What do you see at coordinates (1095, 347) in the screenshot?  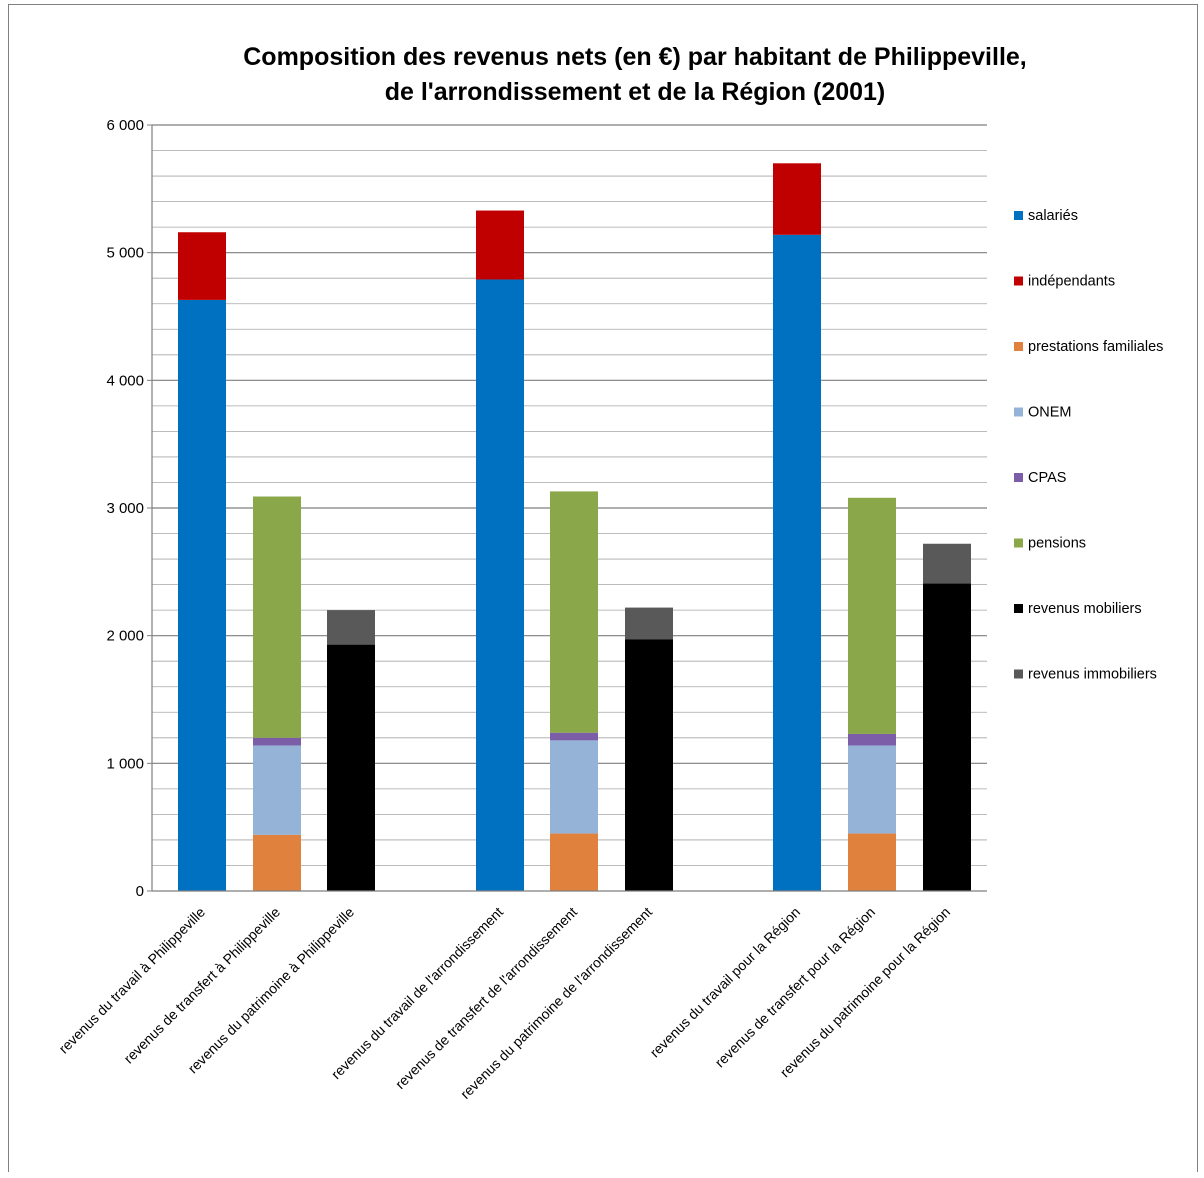 I see `legend-label: prestations familiales` at bounding box center [1095, 347].